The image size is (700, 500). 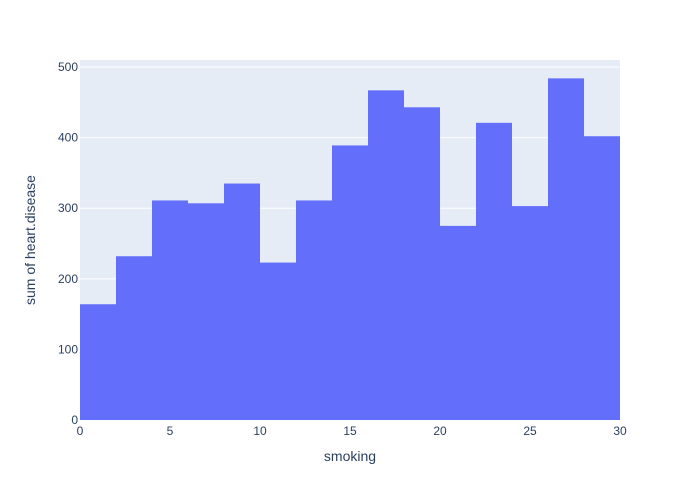 I want to click on x-tick-labels: 0 5 10 15 20 25 30, so click(x=352, y=431).